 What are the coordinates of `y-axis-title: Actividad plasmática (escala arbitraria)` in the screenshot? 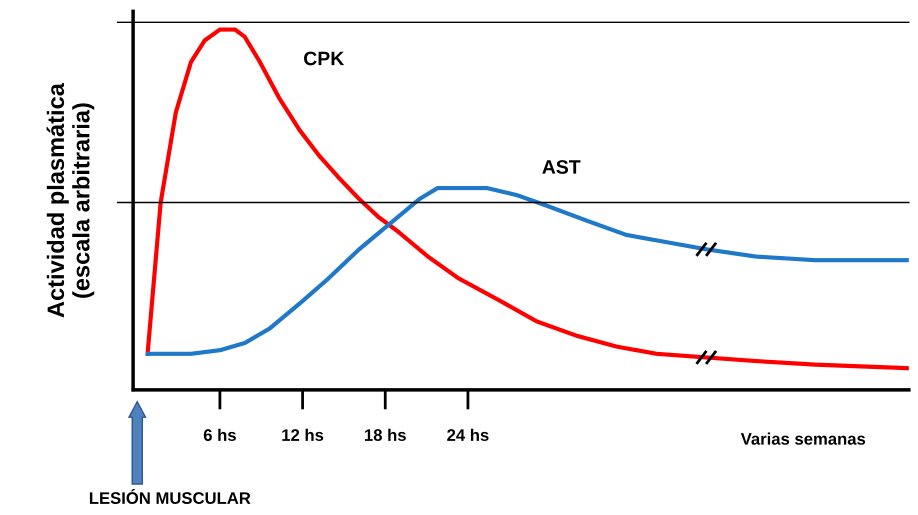 It's located at (70, 200).